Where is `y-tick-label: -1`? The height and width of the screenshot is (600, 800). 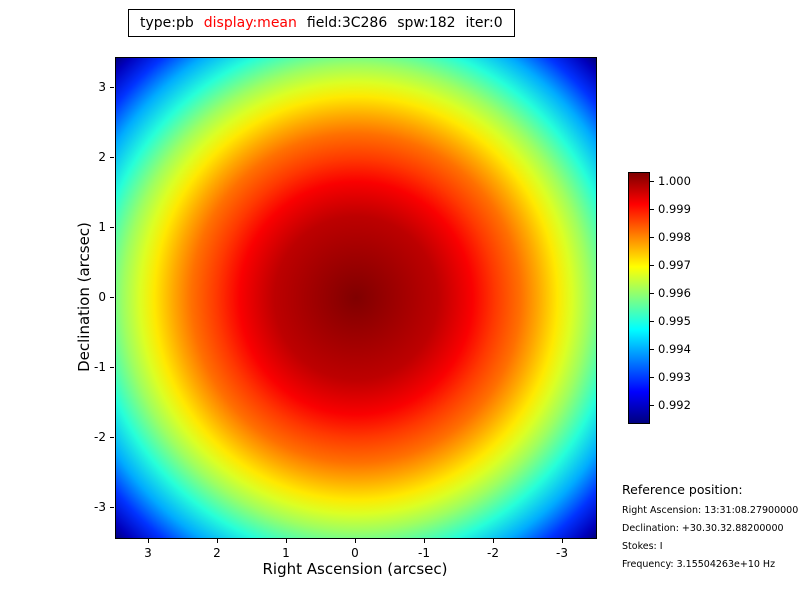
y-tick-label: -1 is located at coordinates (100, 367).